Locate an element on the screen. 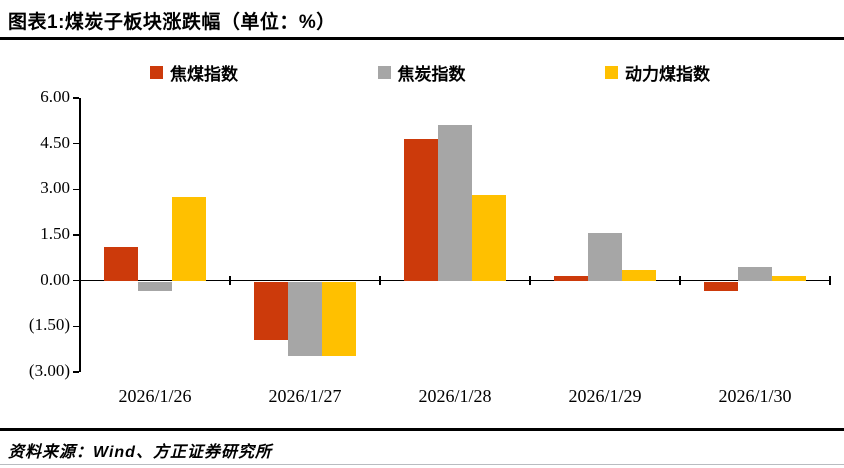 This screenshot has height=468, width=844. y-axis-tick-label: 1.50 is located at coordinates (55, 233).